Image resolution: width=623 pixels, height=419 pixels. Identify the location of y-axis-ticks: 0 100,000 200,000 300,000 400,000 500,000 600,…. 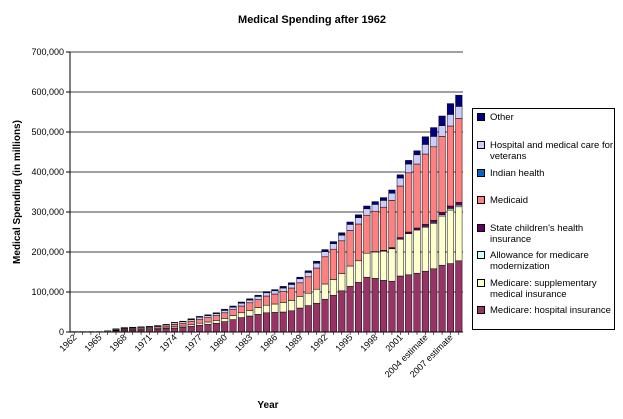
(50, 192).